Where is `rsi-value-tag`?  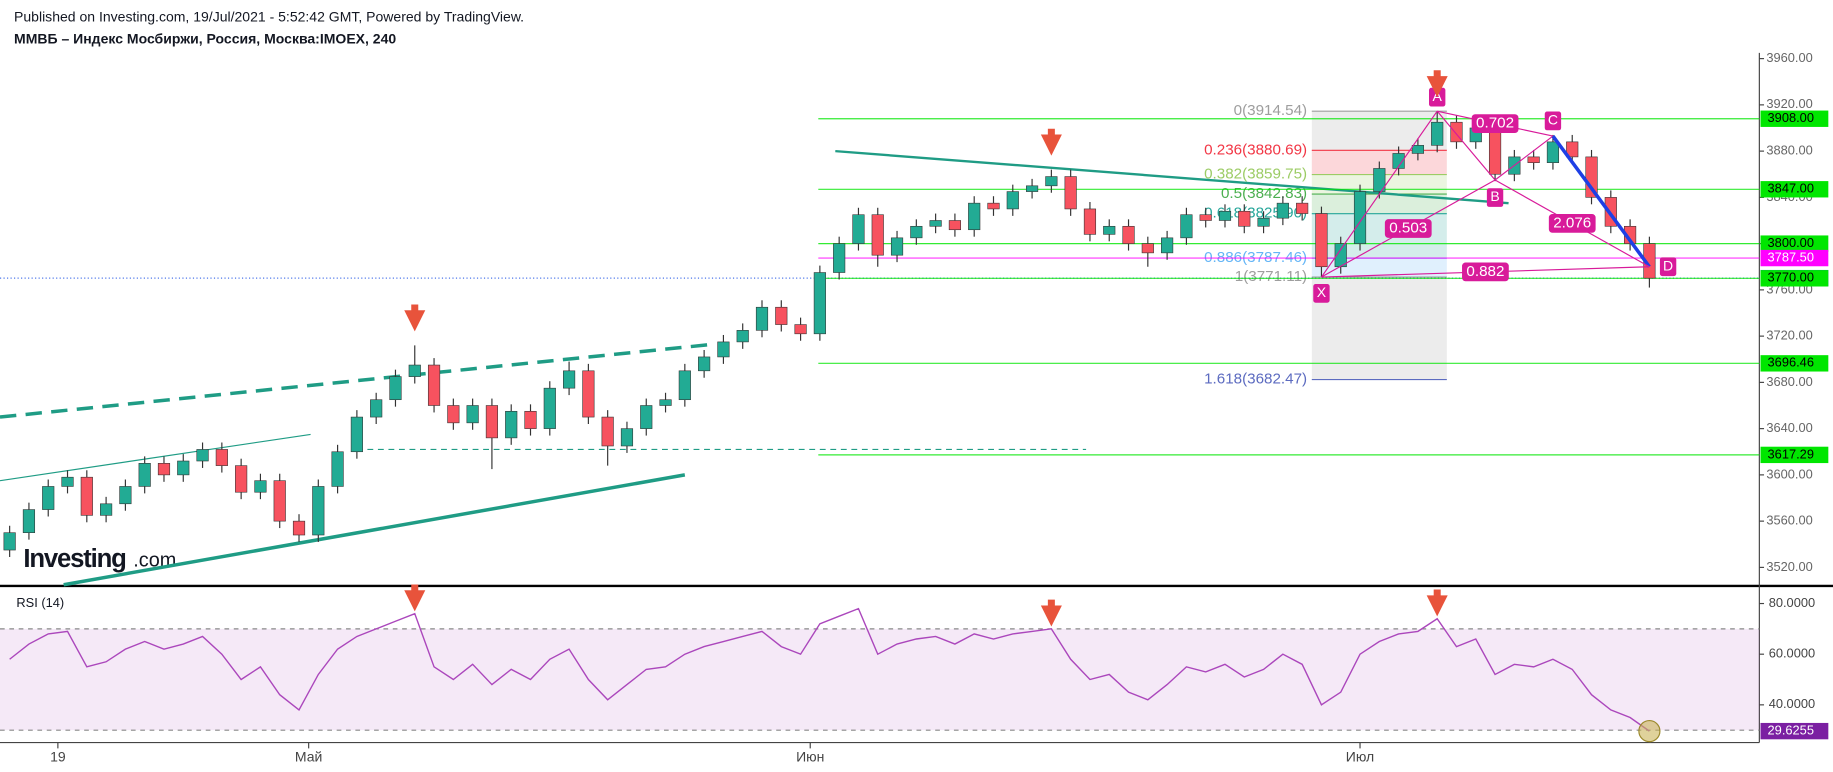
rsi-value-tag is located at coordinates (1794, 731).